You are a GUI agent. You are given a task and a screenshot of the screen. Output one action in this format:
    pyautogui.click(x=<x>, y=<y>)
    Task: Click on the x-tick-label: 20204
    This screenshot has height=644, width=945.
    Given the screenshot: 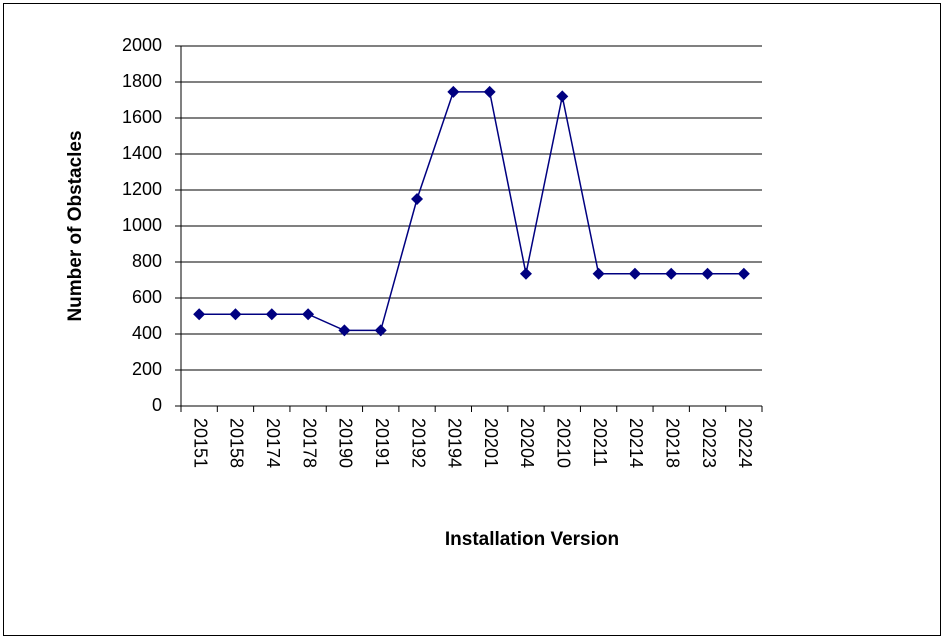 What is the action you would take?
    pyautogui.click(x=527, y=443)
    